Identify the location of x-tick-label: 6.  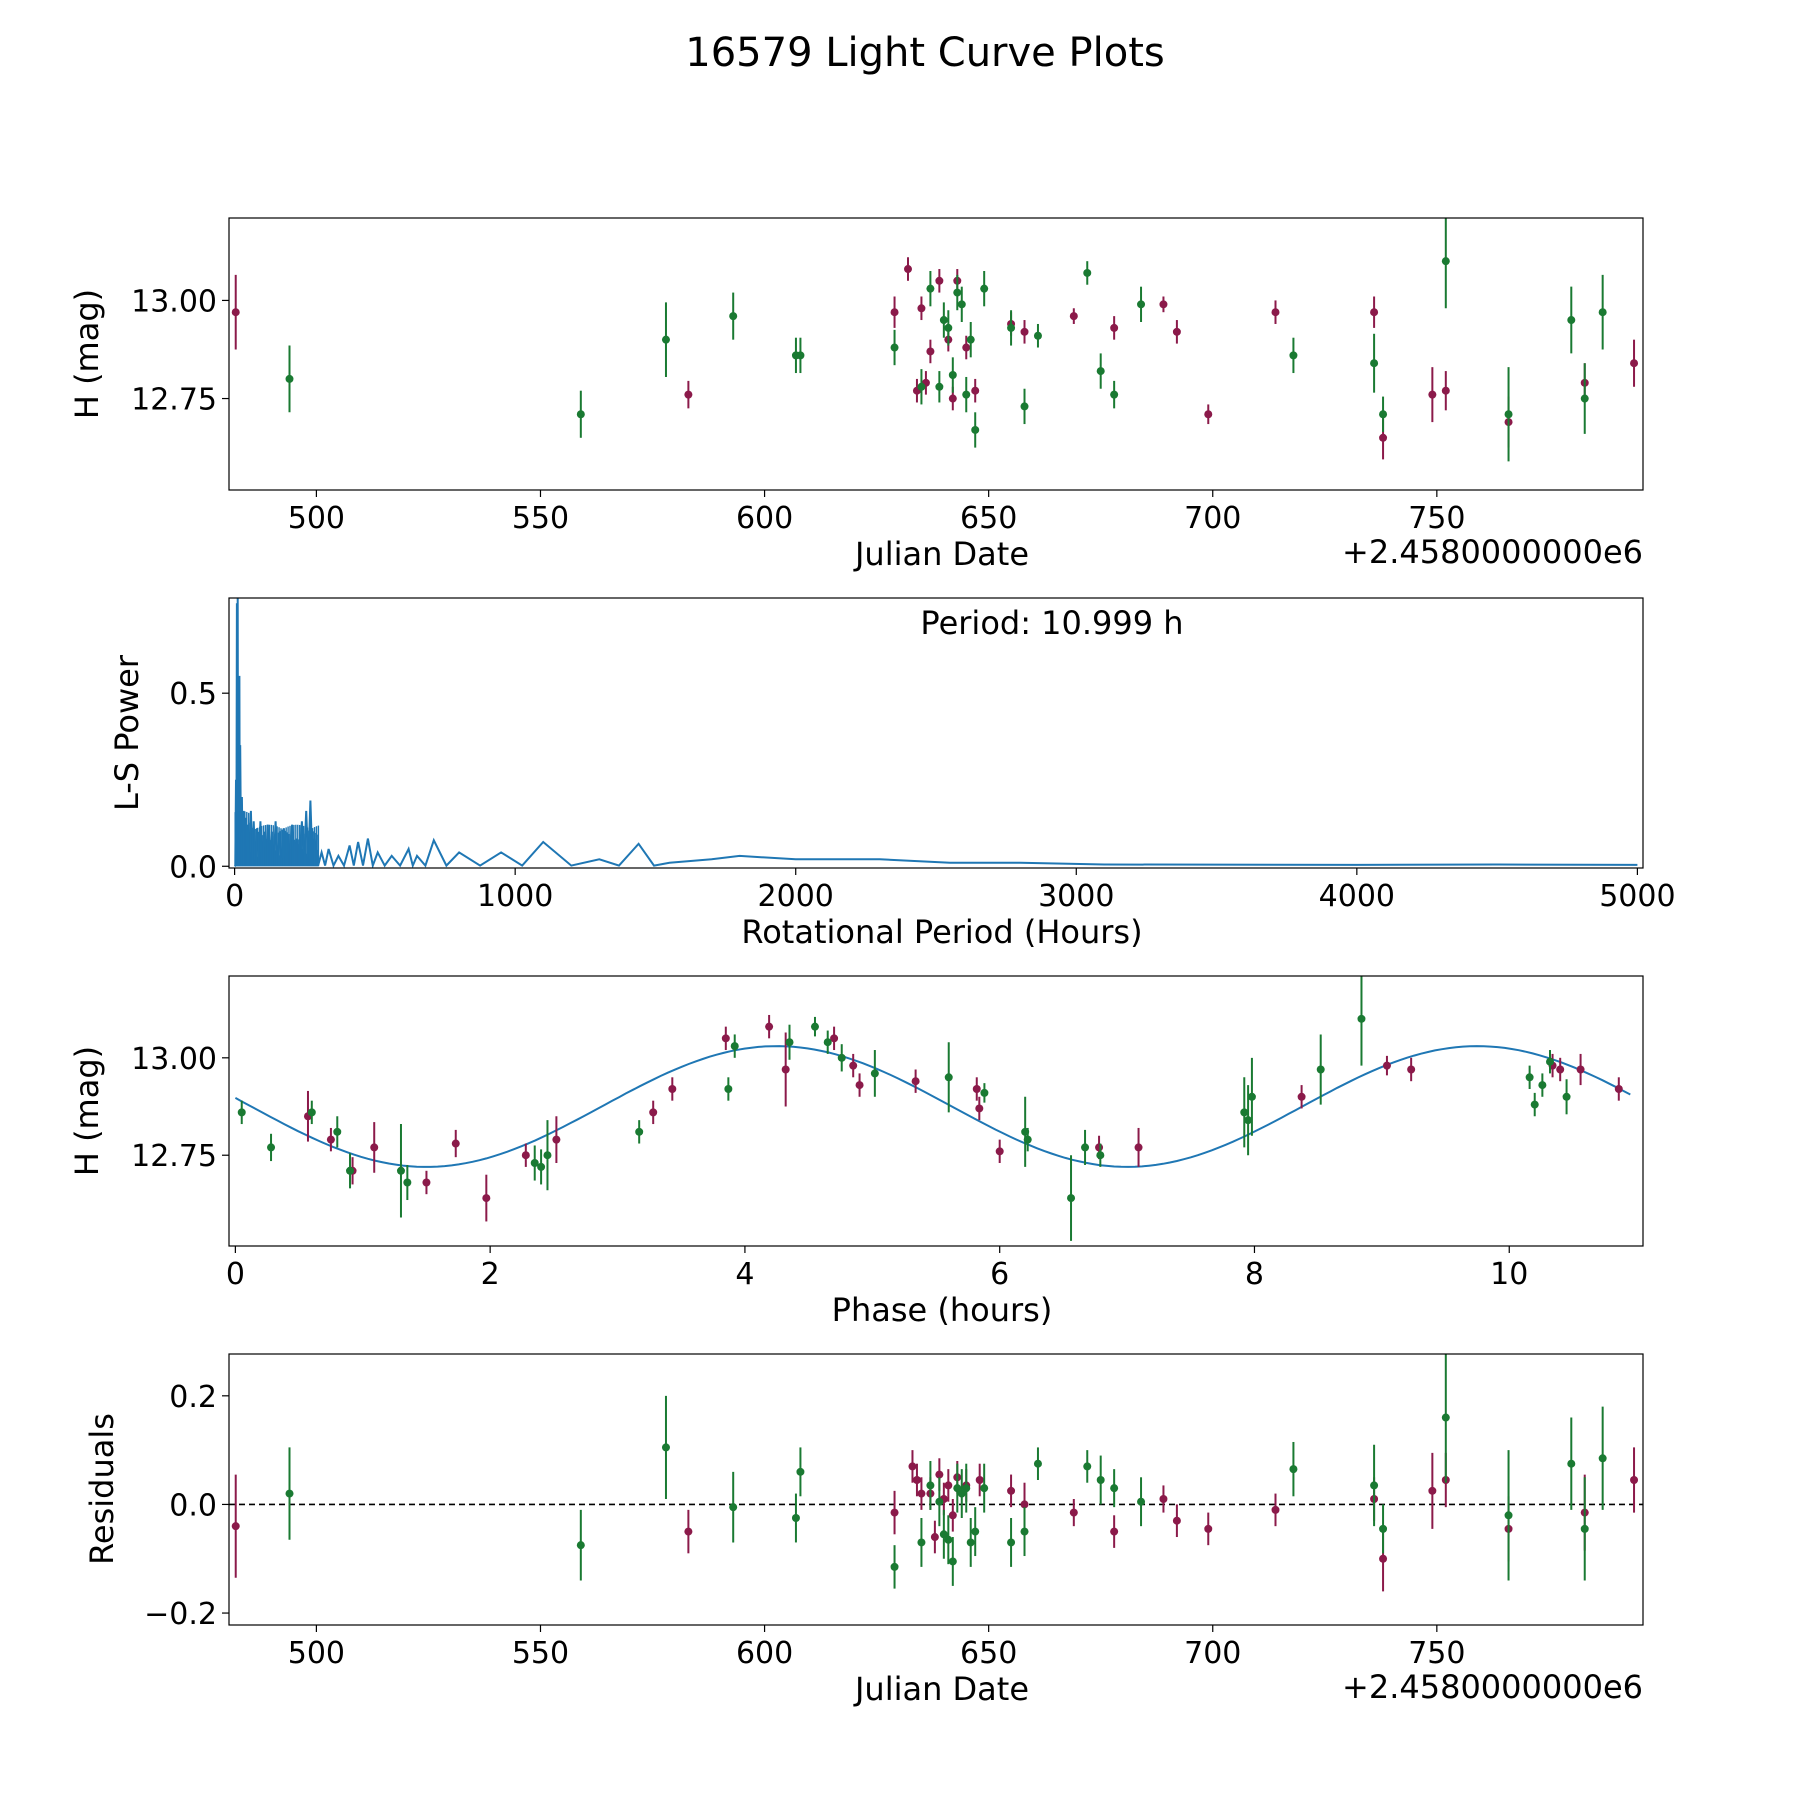
(999, 1274).